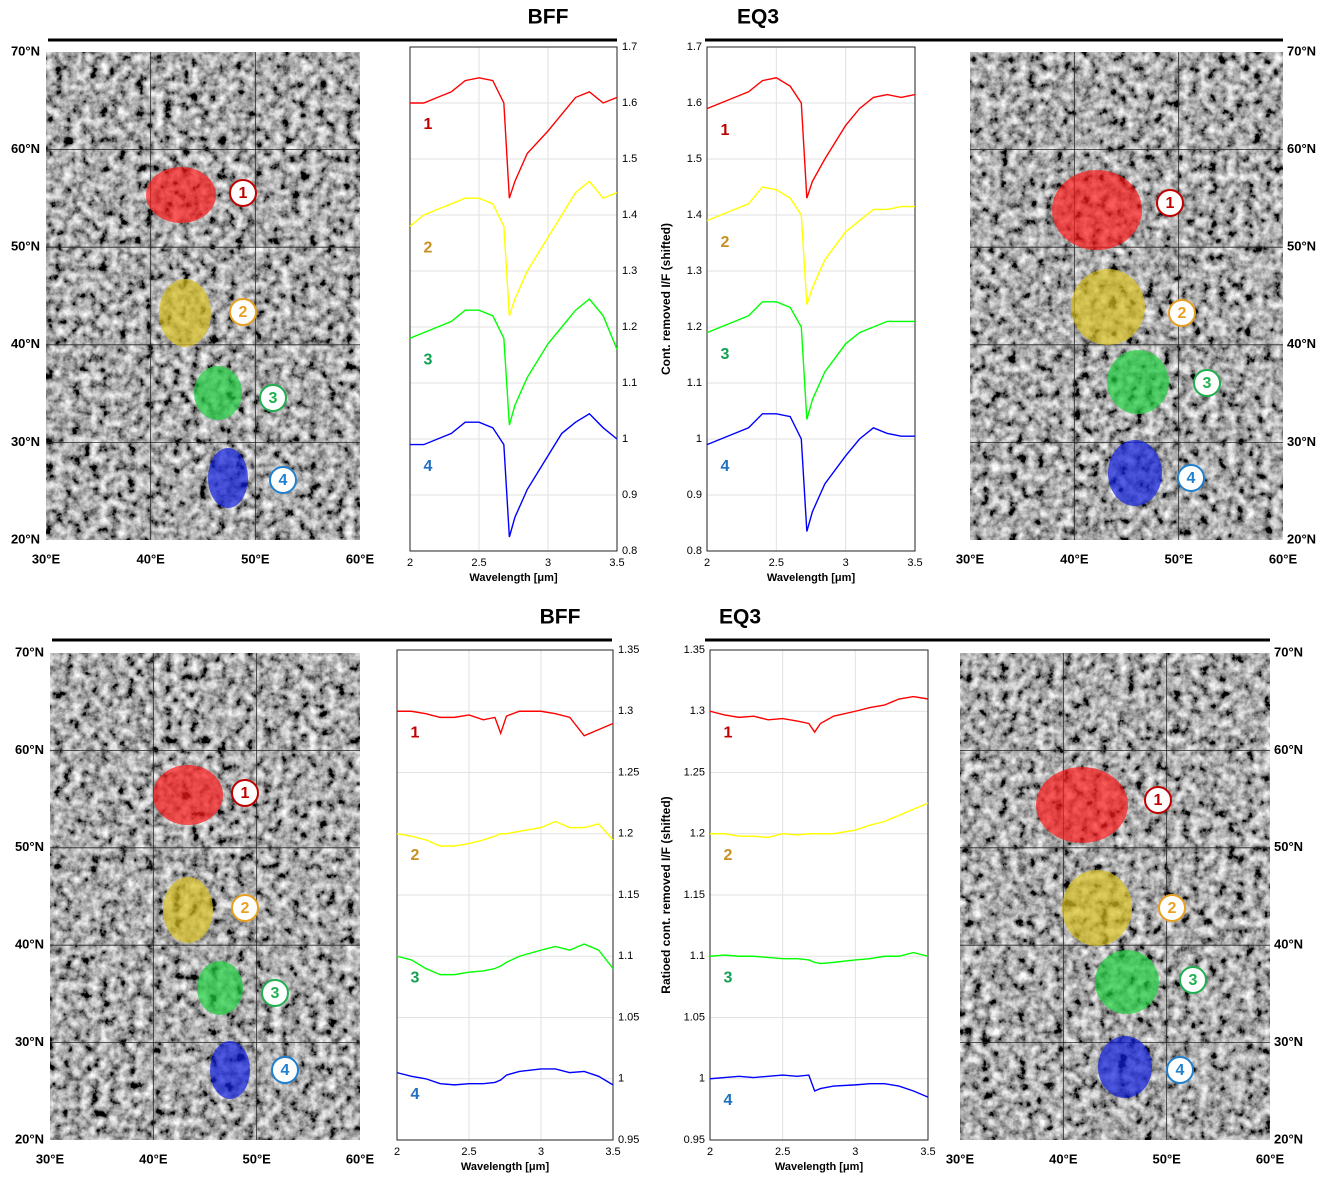  Describe the element at coordinates (694, 1017) in the screenshot. I see `y-tick-label: 1.05` at that location.